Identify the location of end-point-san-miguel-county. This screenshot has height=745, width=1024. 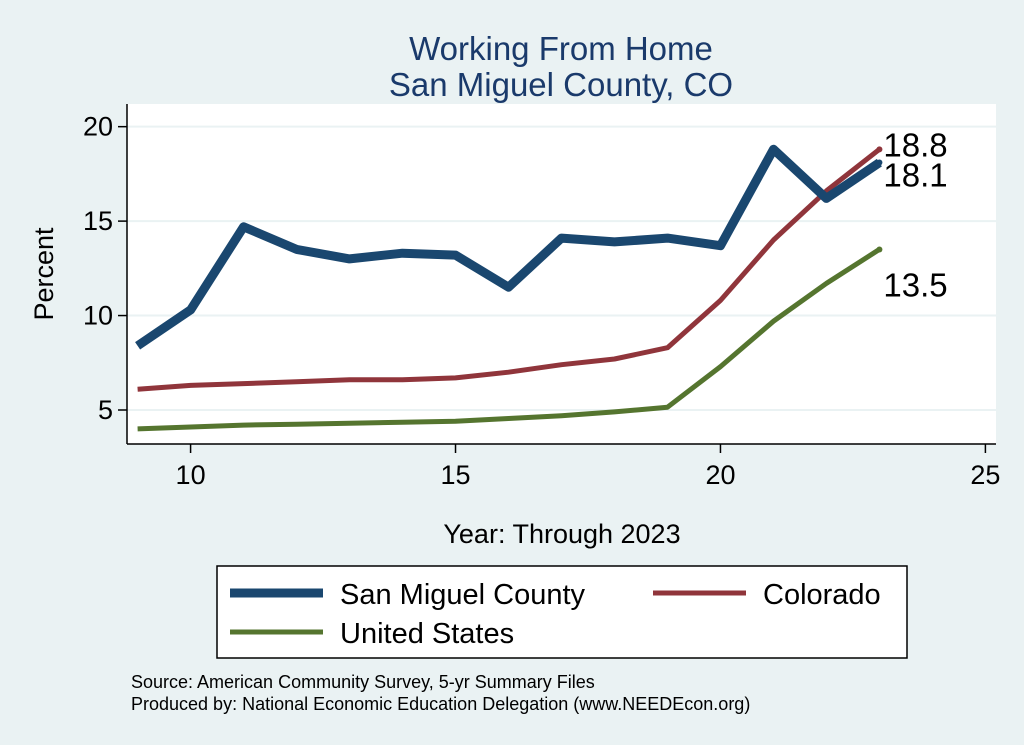
(879, 162).